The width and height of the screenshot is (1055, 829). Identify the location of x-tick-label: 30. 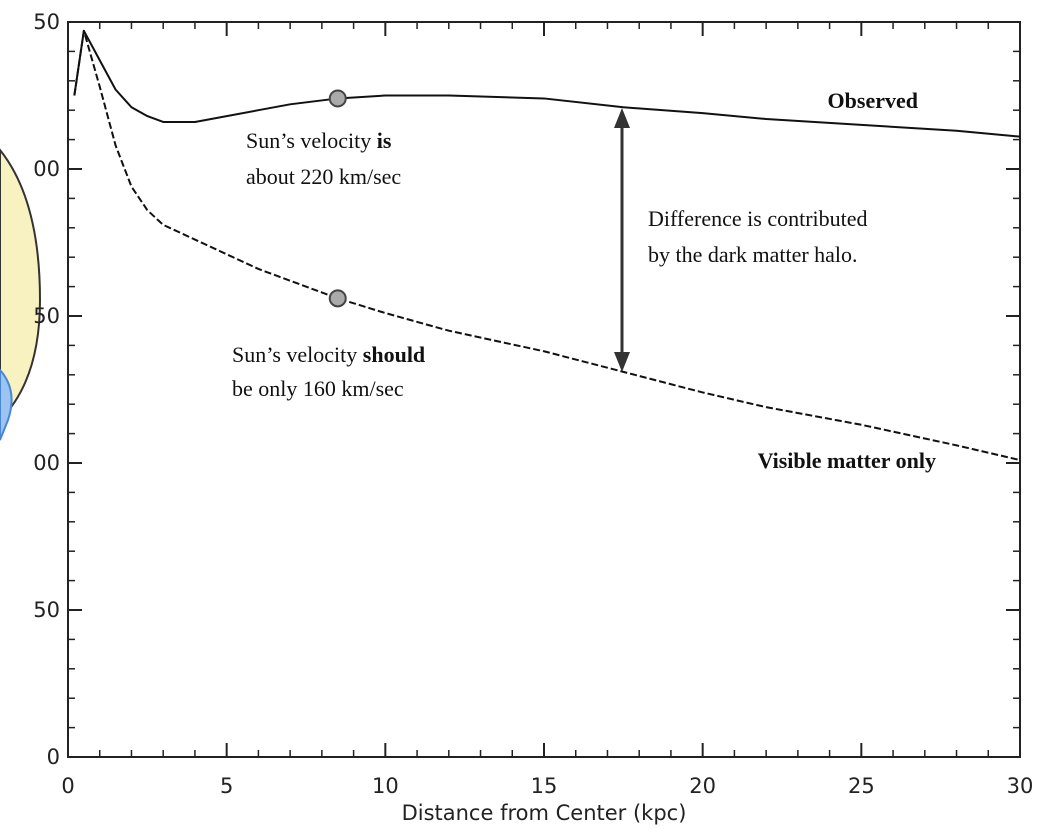
(1020, 786).